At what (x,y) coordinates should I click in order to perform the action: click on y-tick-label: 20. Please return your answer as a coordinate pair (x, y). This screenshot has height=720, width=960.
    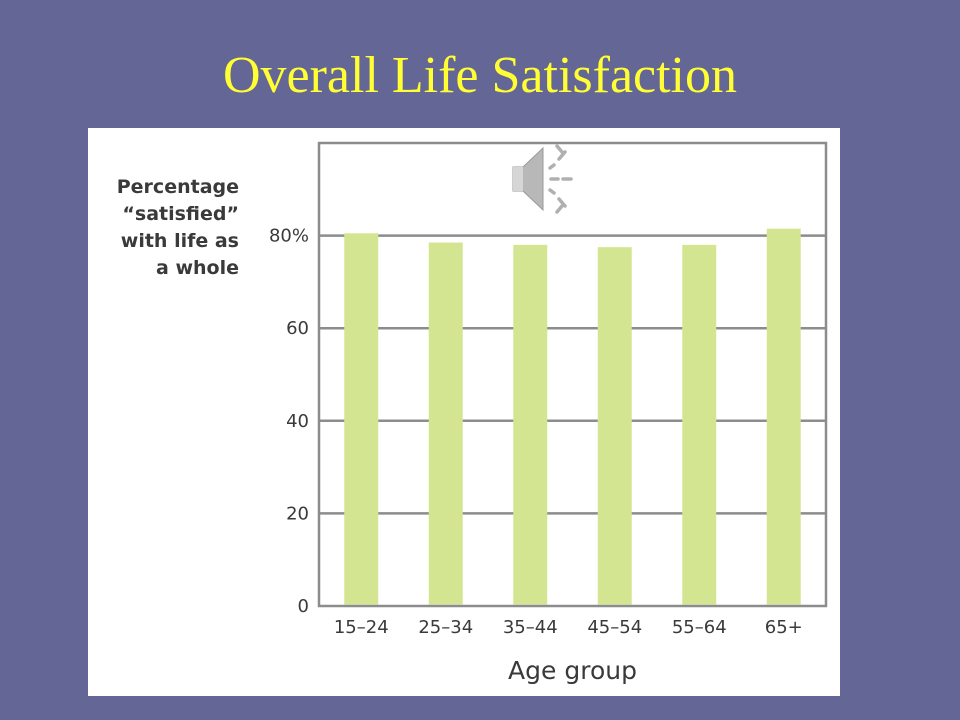
    Looking at the image, I should click on (297, 513).